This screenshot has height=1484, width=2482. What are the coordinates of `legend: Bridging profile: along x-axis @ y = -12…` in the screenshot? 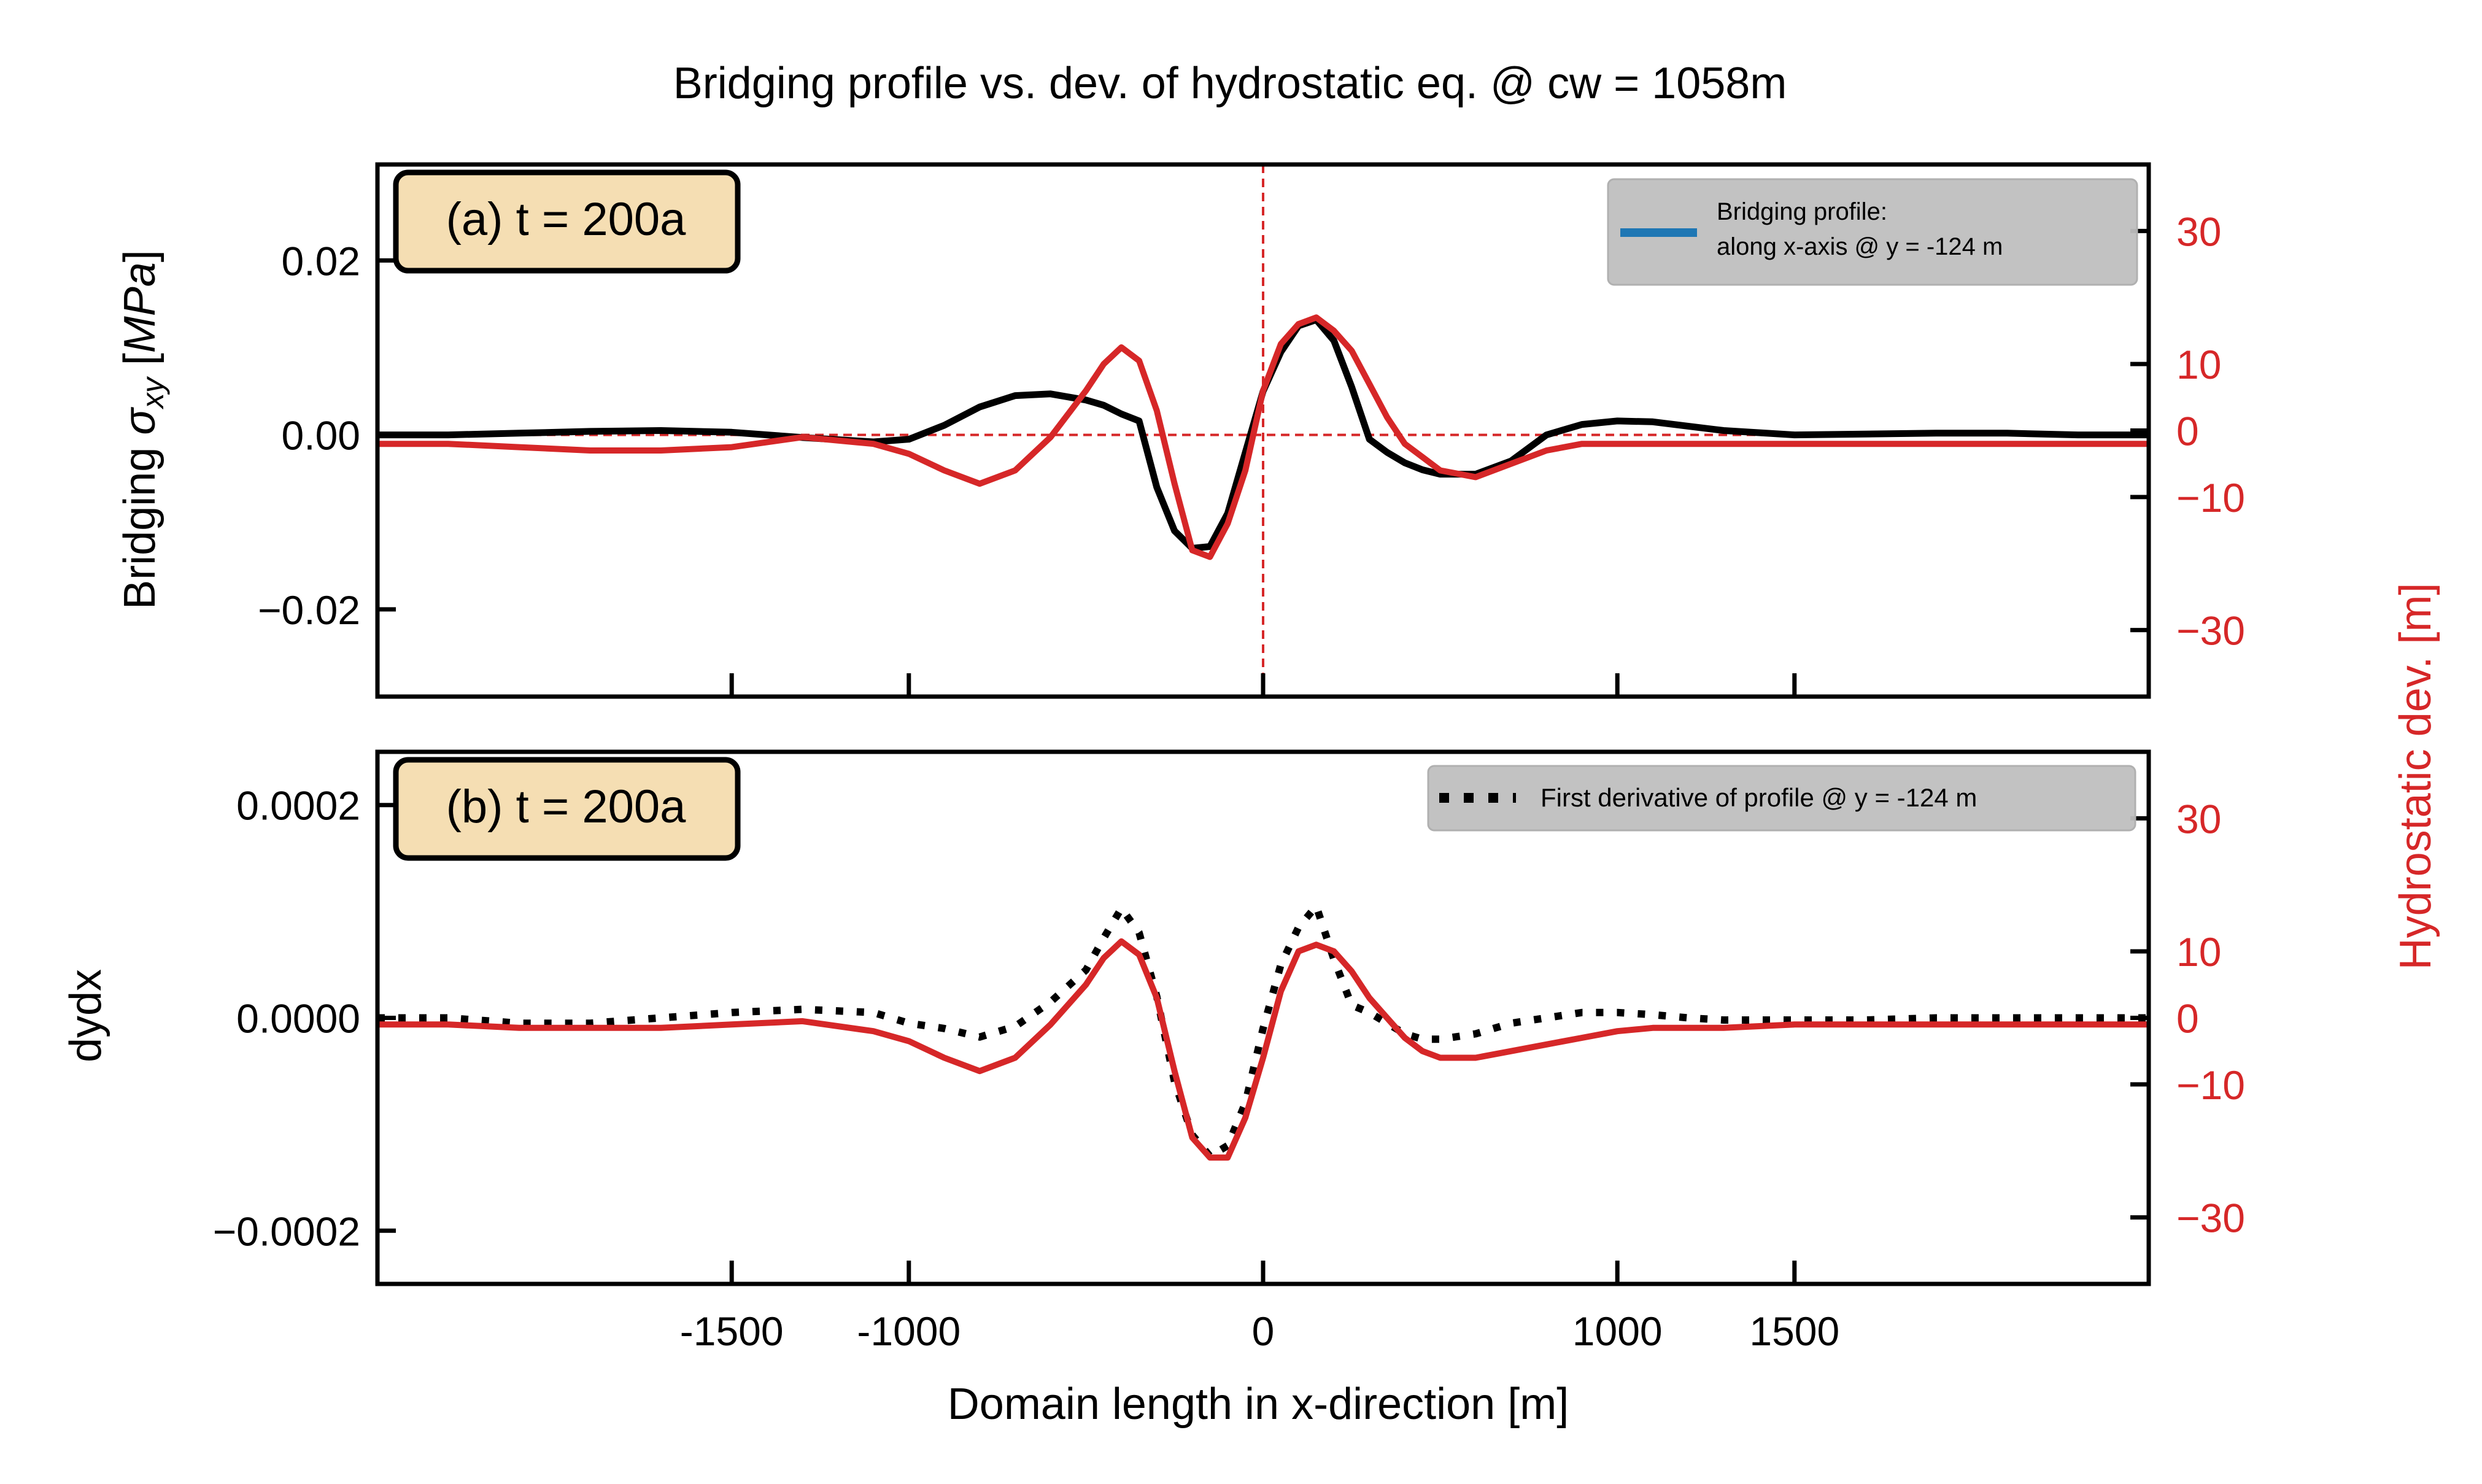 It's located at (1873, 232).